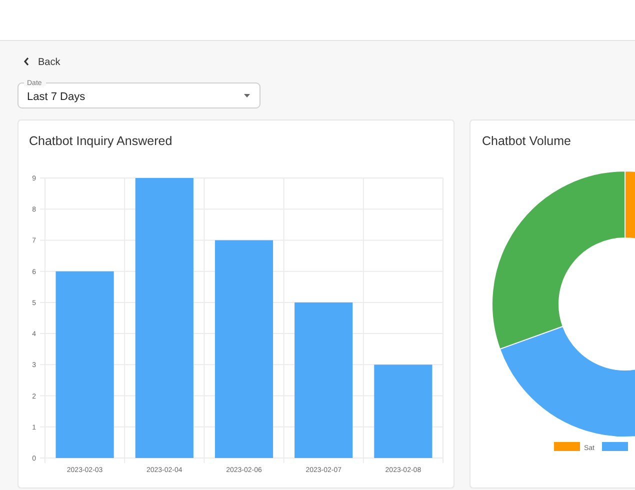 This screenshot has height=490, width=635. I want to click on chart-title: Chatbot Volume, so click(526, 141).